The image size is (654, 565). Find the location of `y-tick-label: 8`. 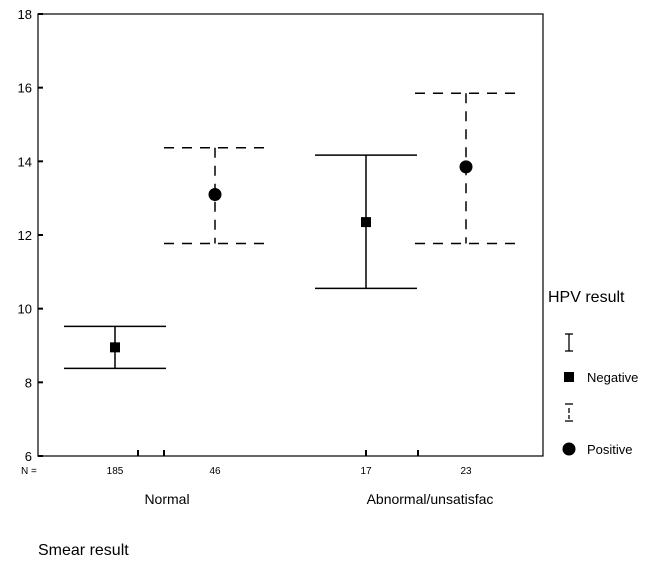

y-tick-label: 8 is located at coordinates (28, 382).